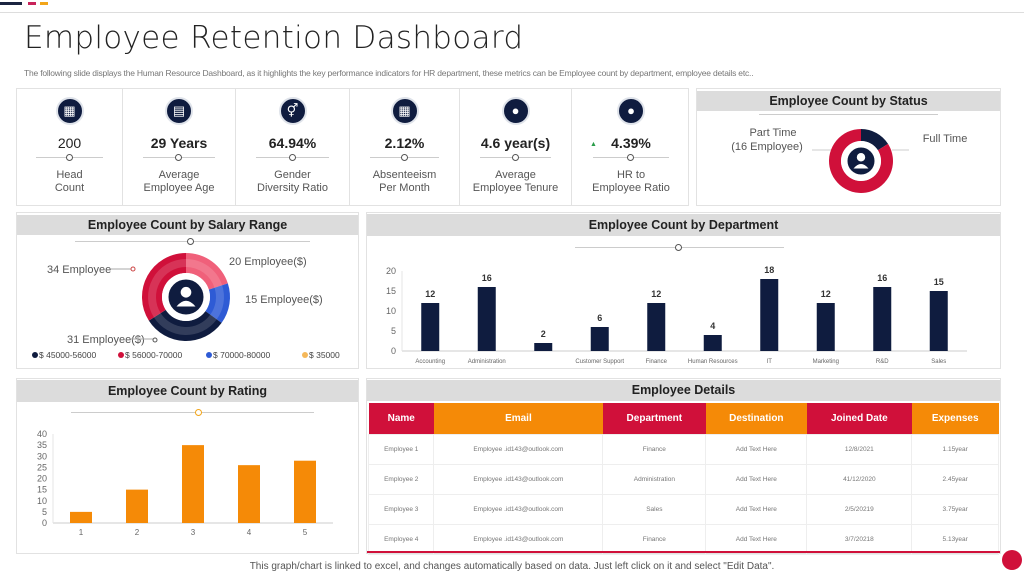 The height and width of the screenshot is (576, 1024). What do you see at coordinates (292, 188) in the screenshot?
I see `kpi-label-line: Diversity Ratio` at bounding box center [292, 188].